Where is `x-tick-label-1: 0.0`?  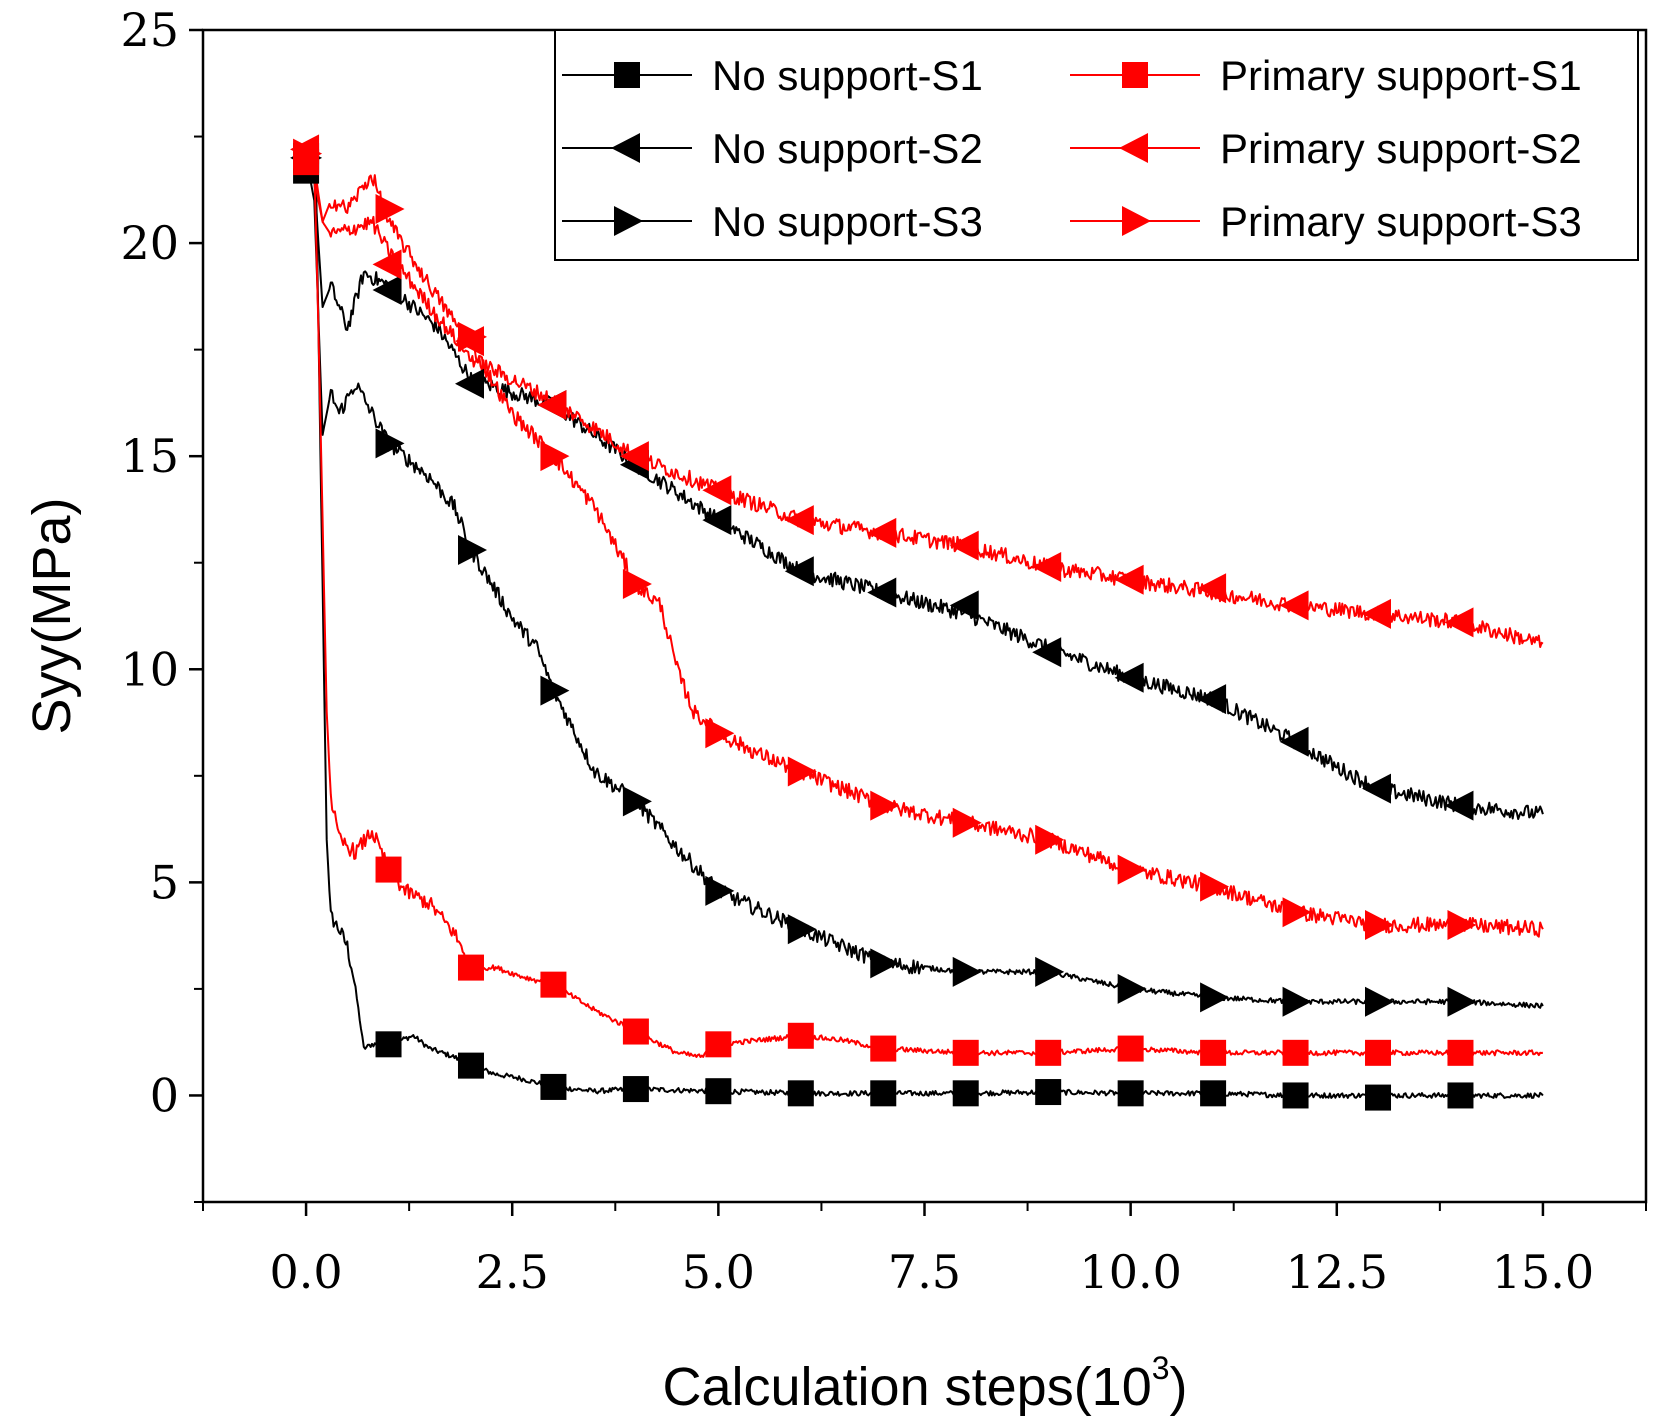
x-tick-label-1: 0.0 is located at coordinates (305, 1272).